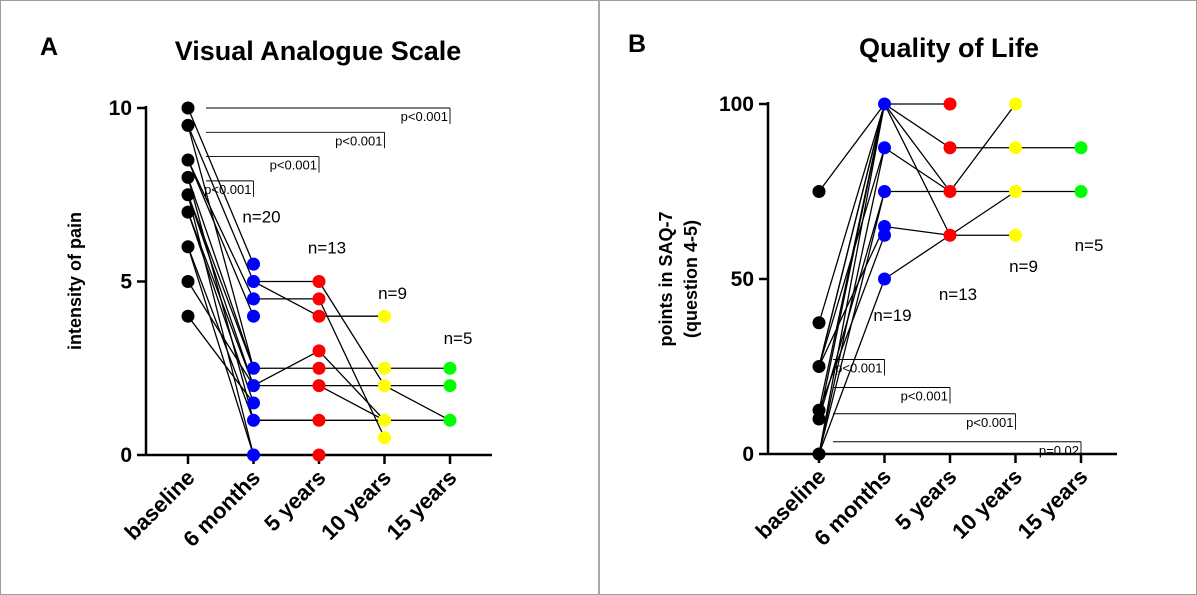 Image resolution: width=1197 pixels, height=595 pixels. What do you see at coordinates (75, 281) in the screenshot?
I see `y-axis-label-a: intensity of pain` at bounding box center [75, 281].